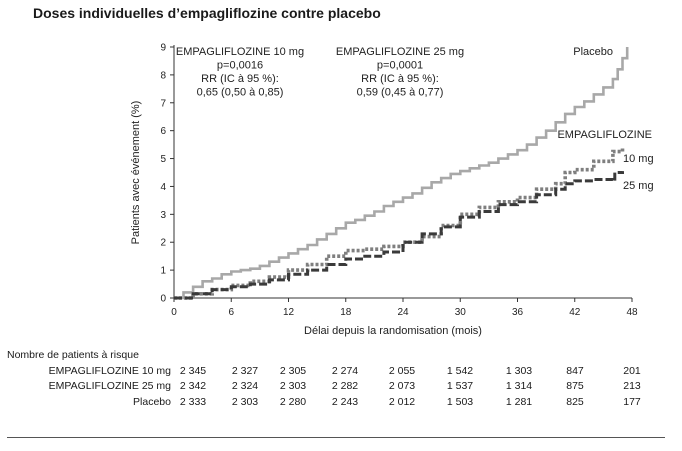  I want to click on risk-cell: 2 345, so click(193, 371).